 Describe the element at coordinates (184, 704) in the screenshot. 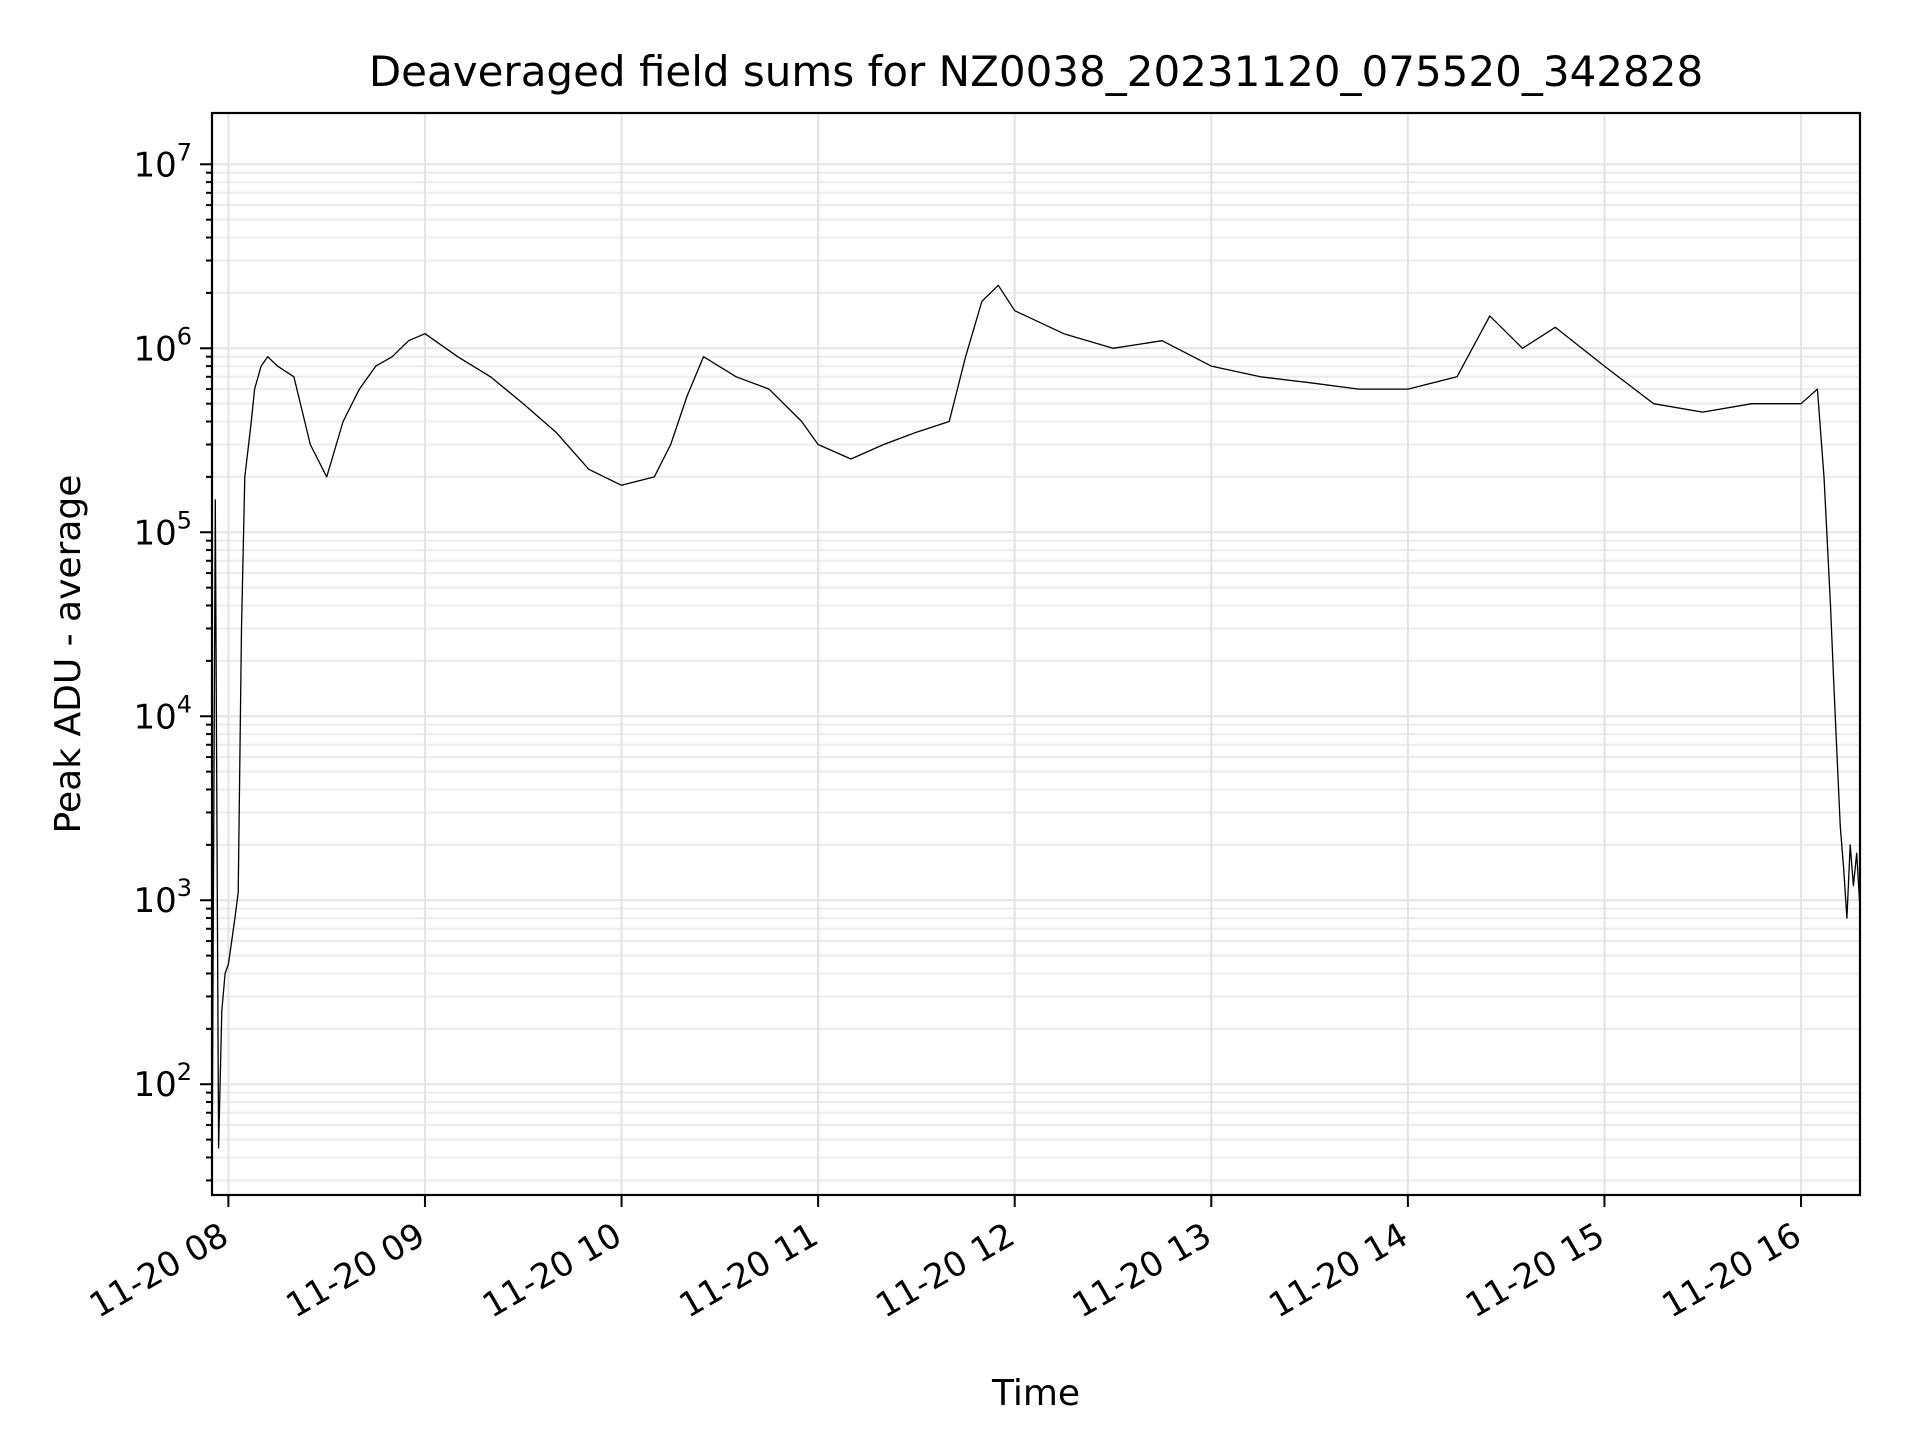

I see `y-tick-exponent: 4` at that location.